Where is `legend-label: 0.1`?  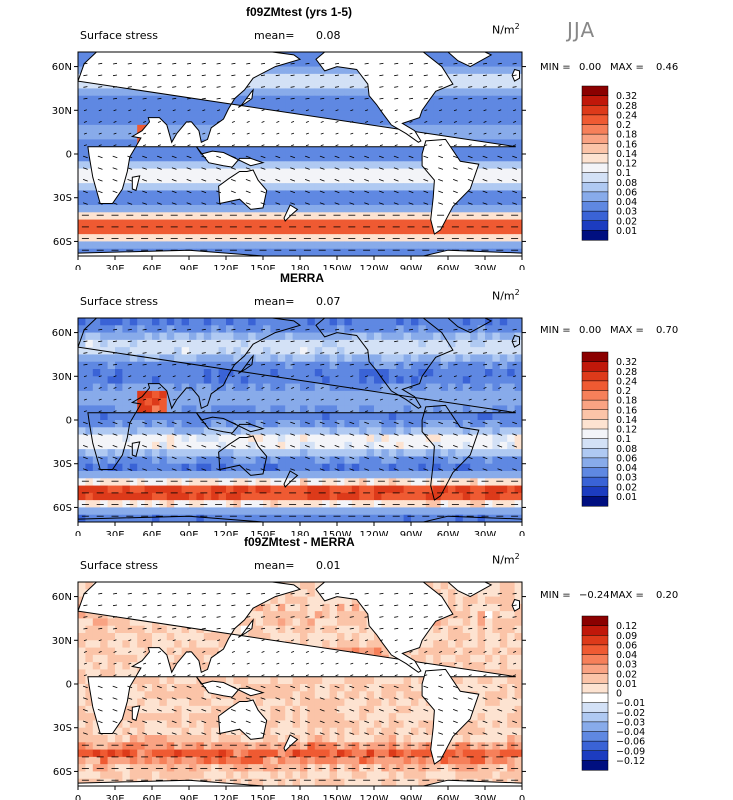 legend-label: 0.1 is located at coordinates (623, 173).